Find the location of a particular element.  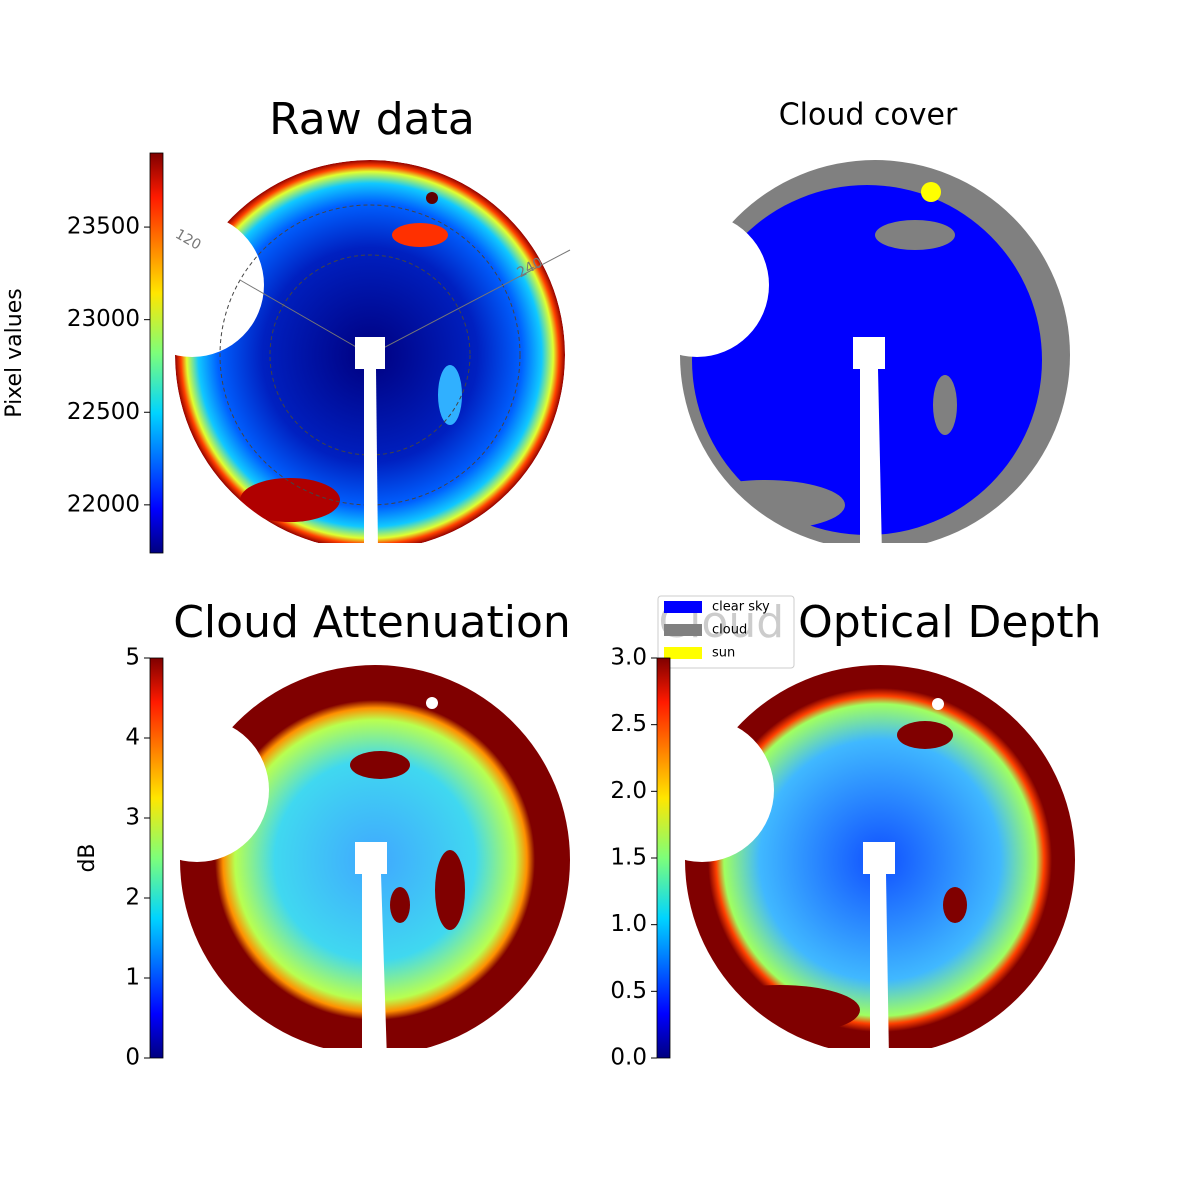

colorbar-label: Pixel values is located at coordinates (14, 352).